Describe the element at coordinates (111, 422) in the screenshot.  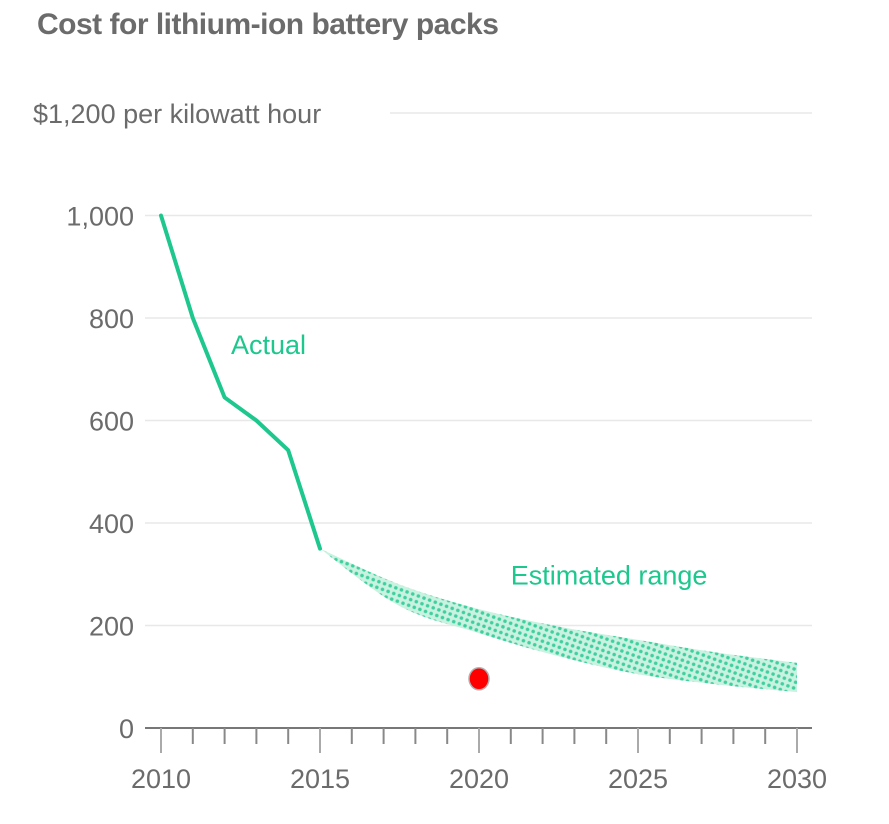
I see `y-tick-label: 600` at that location.